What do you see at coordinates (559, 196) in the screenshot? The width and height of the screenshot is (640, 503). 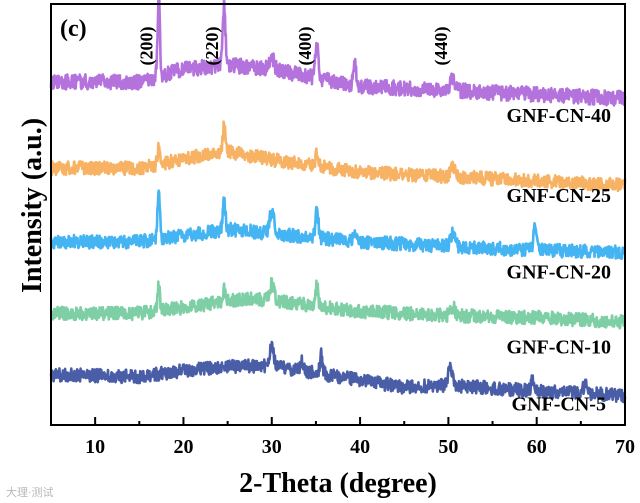 I see `series-label-gnf-cn-25: GNF-CN-25` at bounding box center [559, 196].